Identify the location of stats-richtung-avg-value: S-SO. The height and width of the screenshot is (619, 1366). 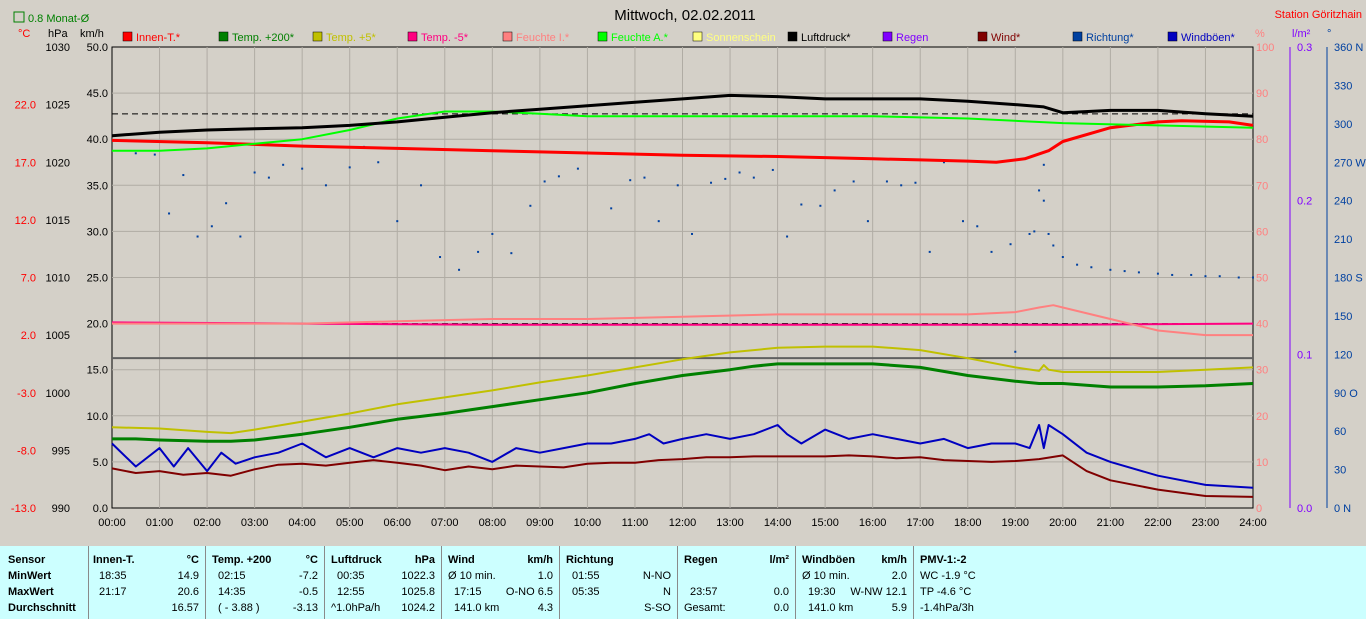
(657, 608).